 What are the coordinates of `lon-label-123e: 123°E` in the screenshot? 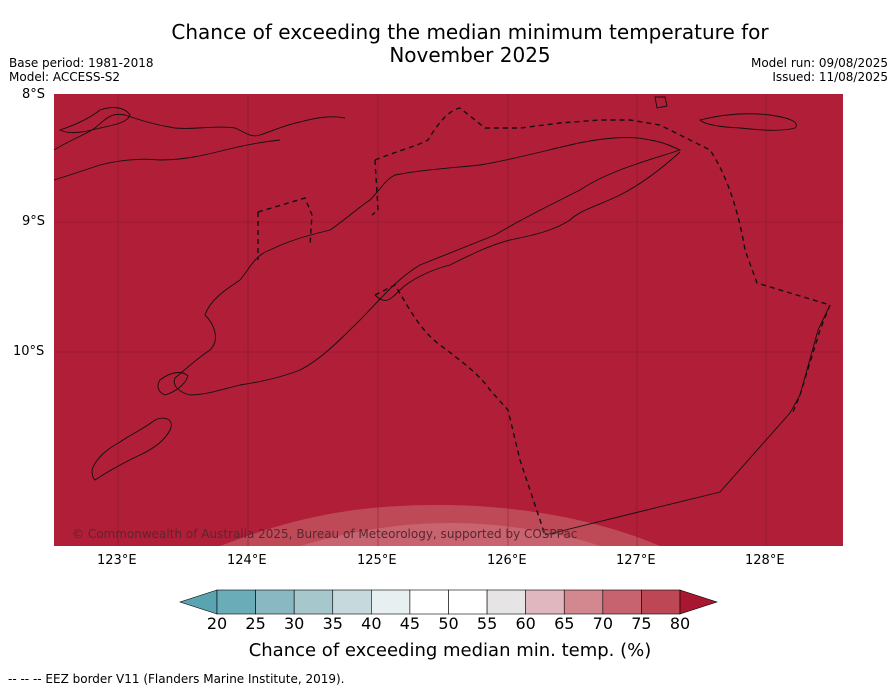 It's located at (117, 560).